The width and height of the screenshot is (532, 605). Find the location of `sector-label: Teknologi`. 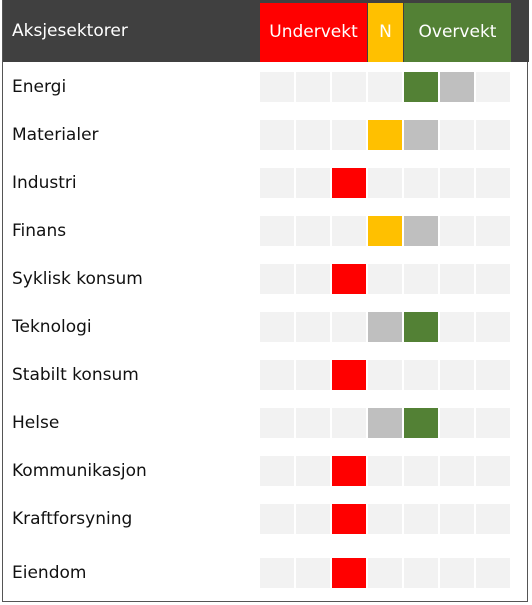

sector-label: Teknologi is located at coordinates (52, 327).